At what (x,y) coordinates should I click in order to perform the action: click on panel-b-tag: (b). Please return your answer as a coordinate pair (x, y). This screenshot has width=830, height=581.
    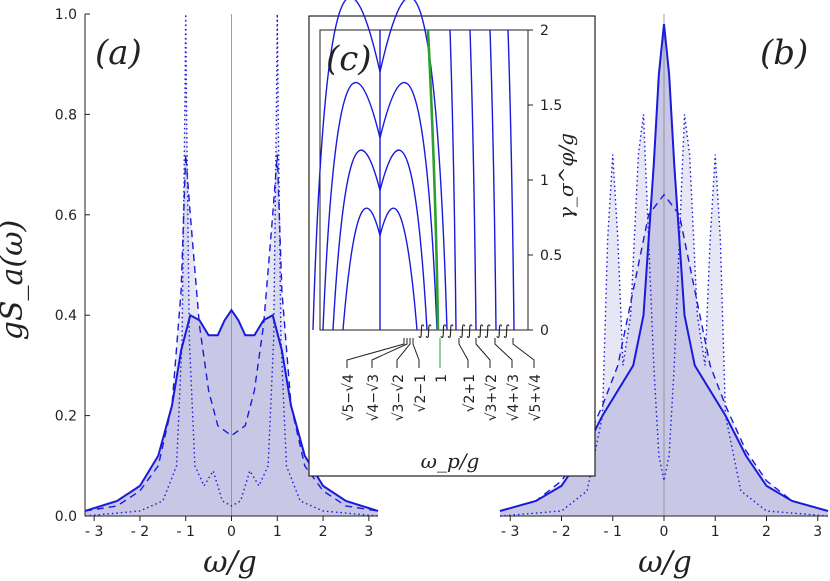
    Looking at the image, I should click on (784, 53).